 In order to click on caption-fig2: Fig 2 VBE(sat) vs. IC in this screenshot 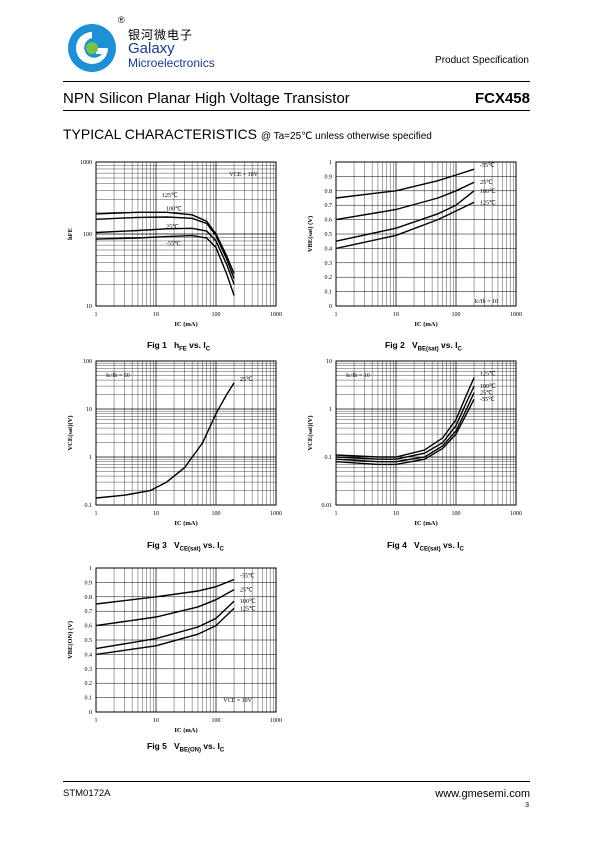, I will do `click(423, 346)`.